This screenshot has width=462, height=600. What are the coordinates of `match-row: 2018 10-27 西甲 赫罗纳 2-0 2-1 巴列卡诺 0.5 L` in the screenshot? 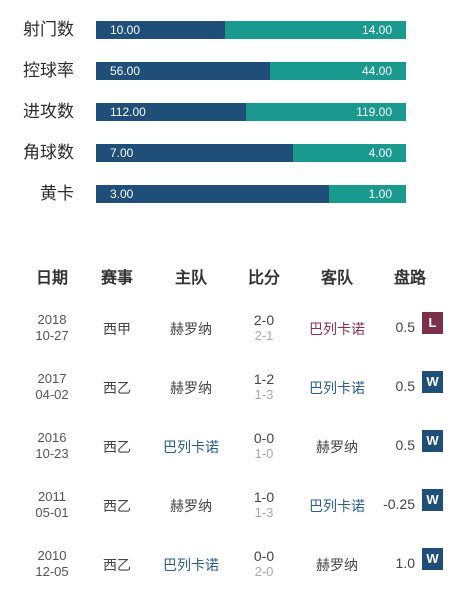 It's located at (231, 329).